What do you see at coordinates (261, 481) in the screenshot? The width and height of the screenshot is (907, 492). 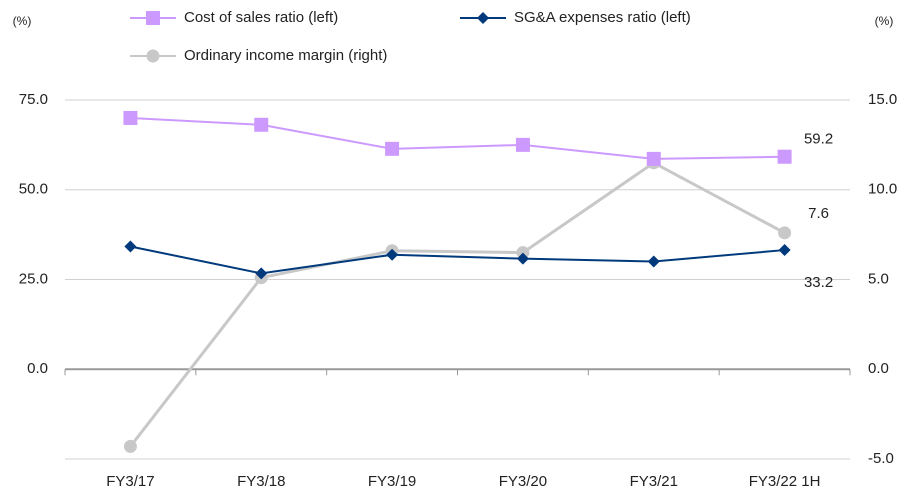 I see `x-tick-label: FY3/18` at bounding box center [261, 481].